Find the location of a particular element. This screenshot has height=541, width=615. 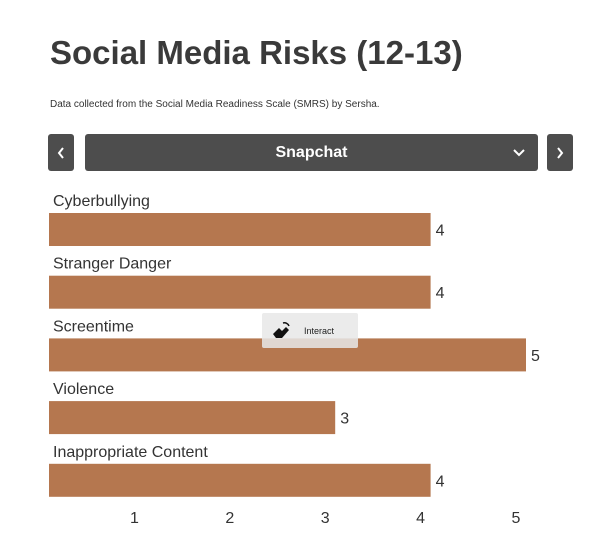

x-tick-label: 3 is located at coordinates (325, 518).